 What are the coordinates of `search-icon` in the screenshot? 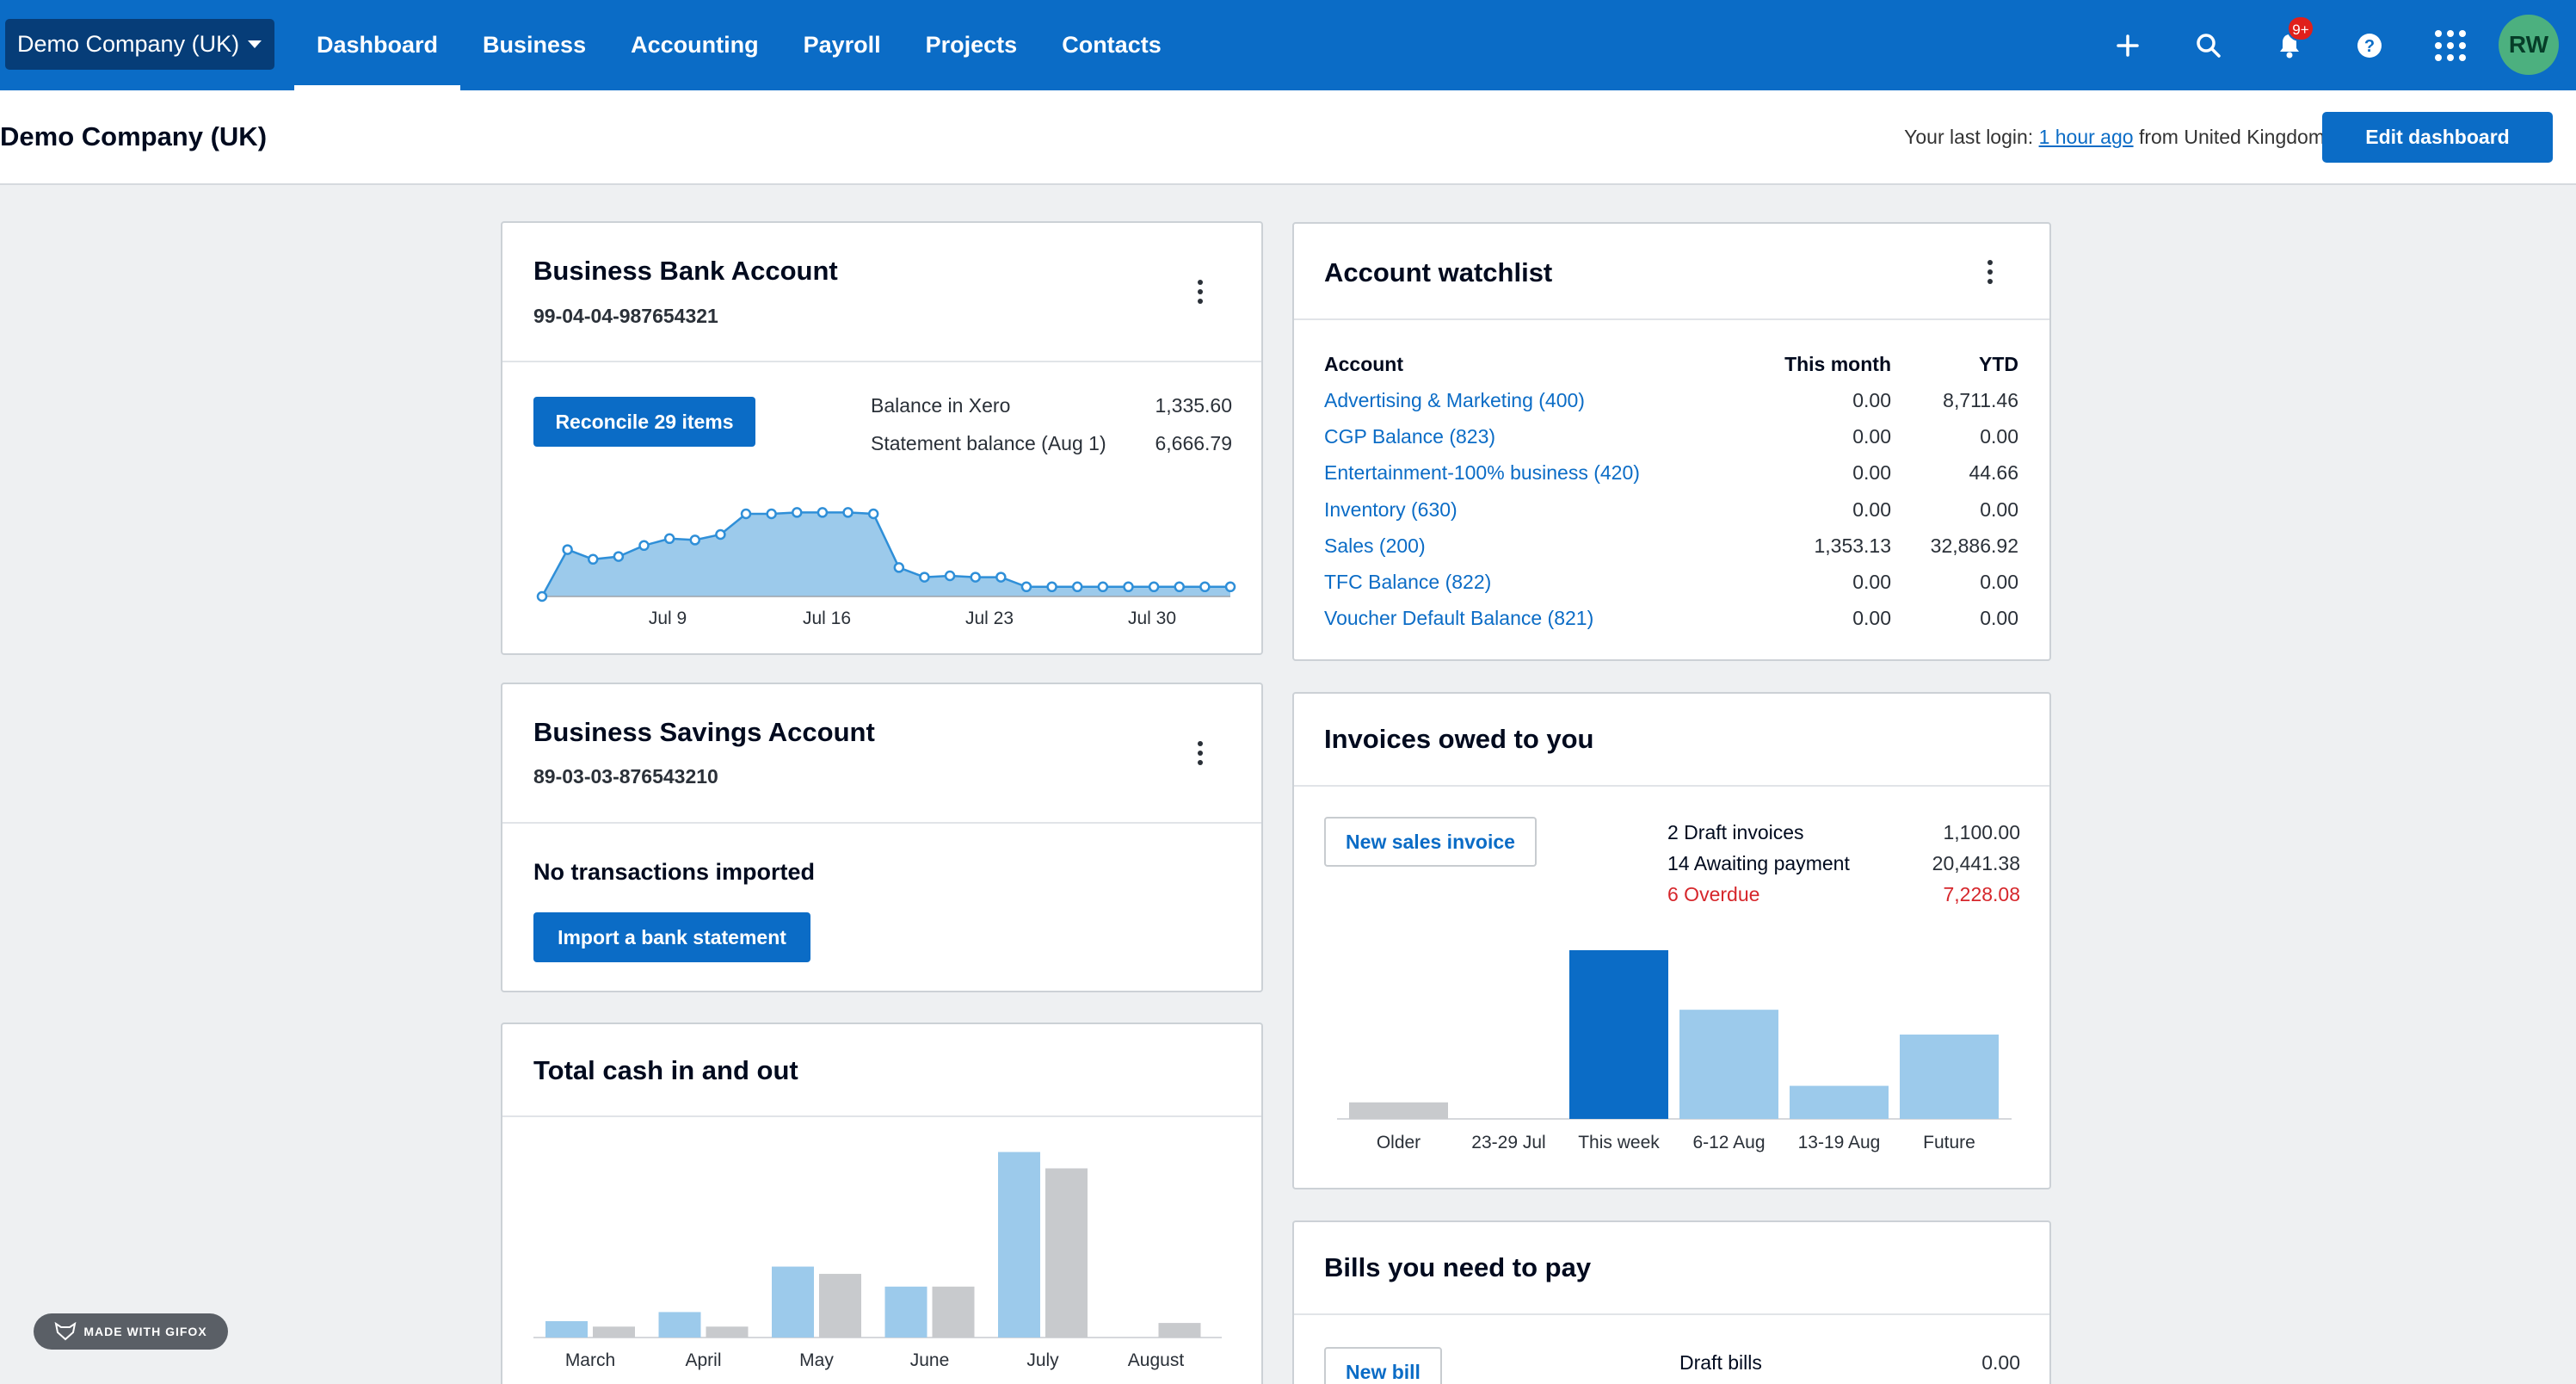 It's located at (2208, 45).